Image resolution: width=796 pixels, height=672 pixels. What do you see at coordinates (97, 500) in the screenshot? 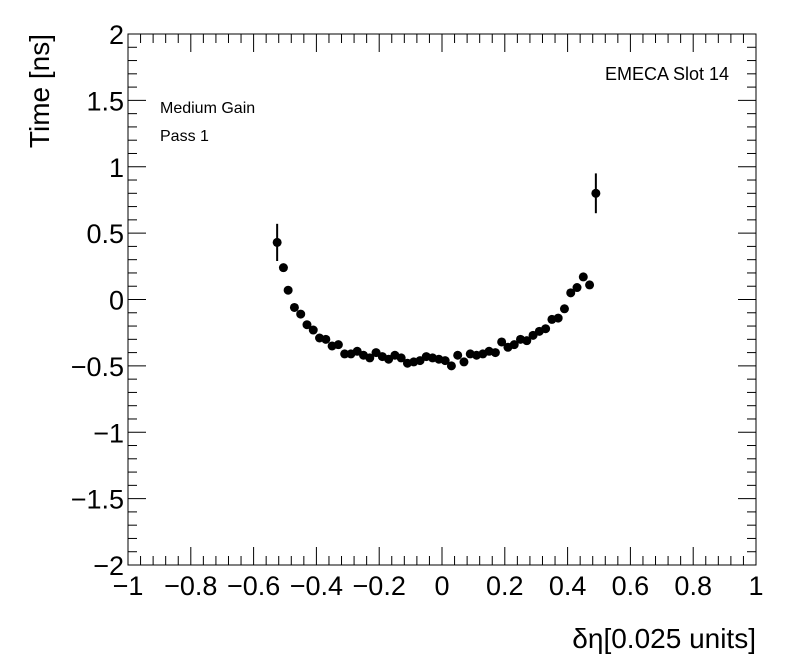
I see `y-tick-label: −1.5` at bounding box center [97, 500].